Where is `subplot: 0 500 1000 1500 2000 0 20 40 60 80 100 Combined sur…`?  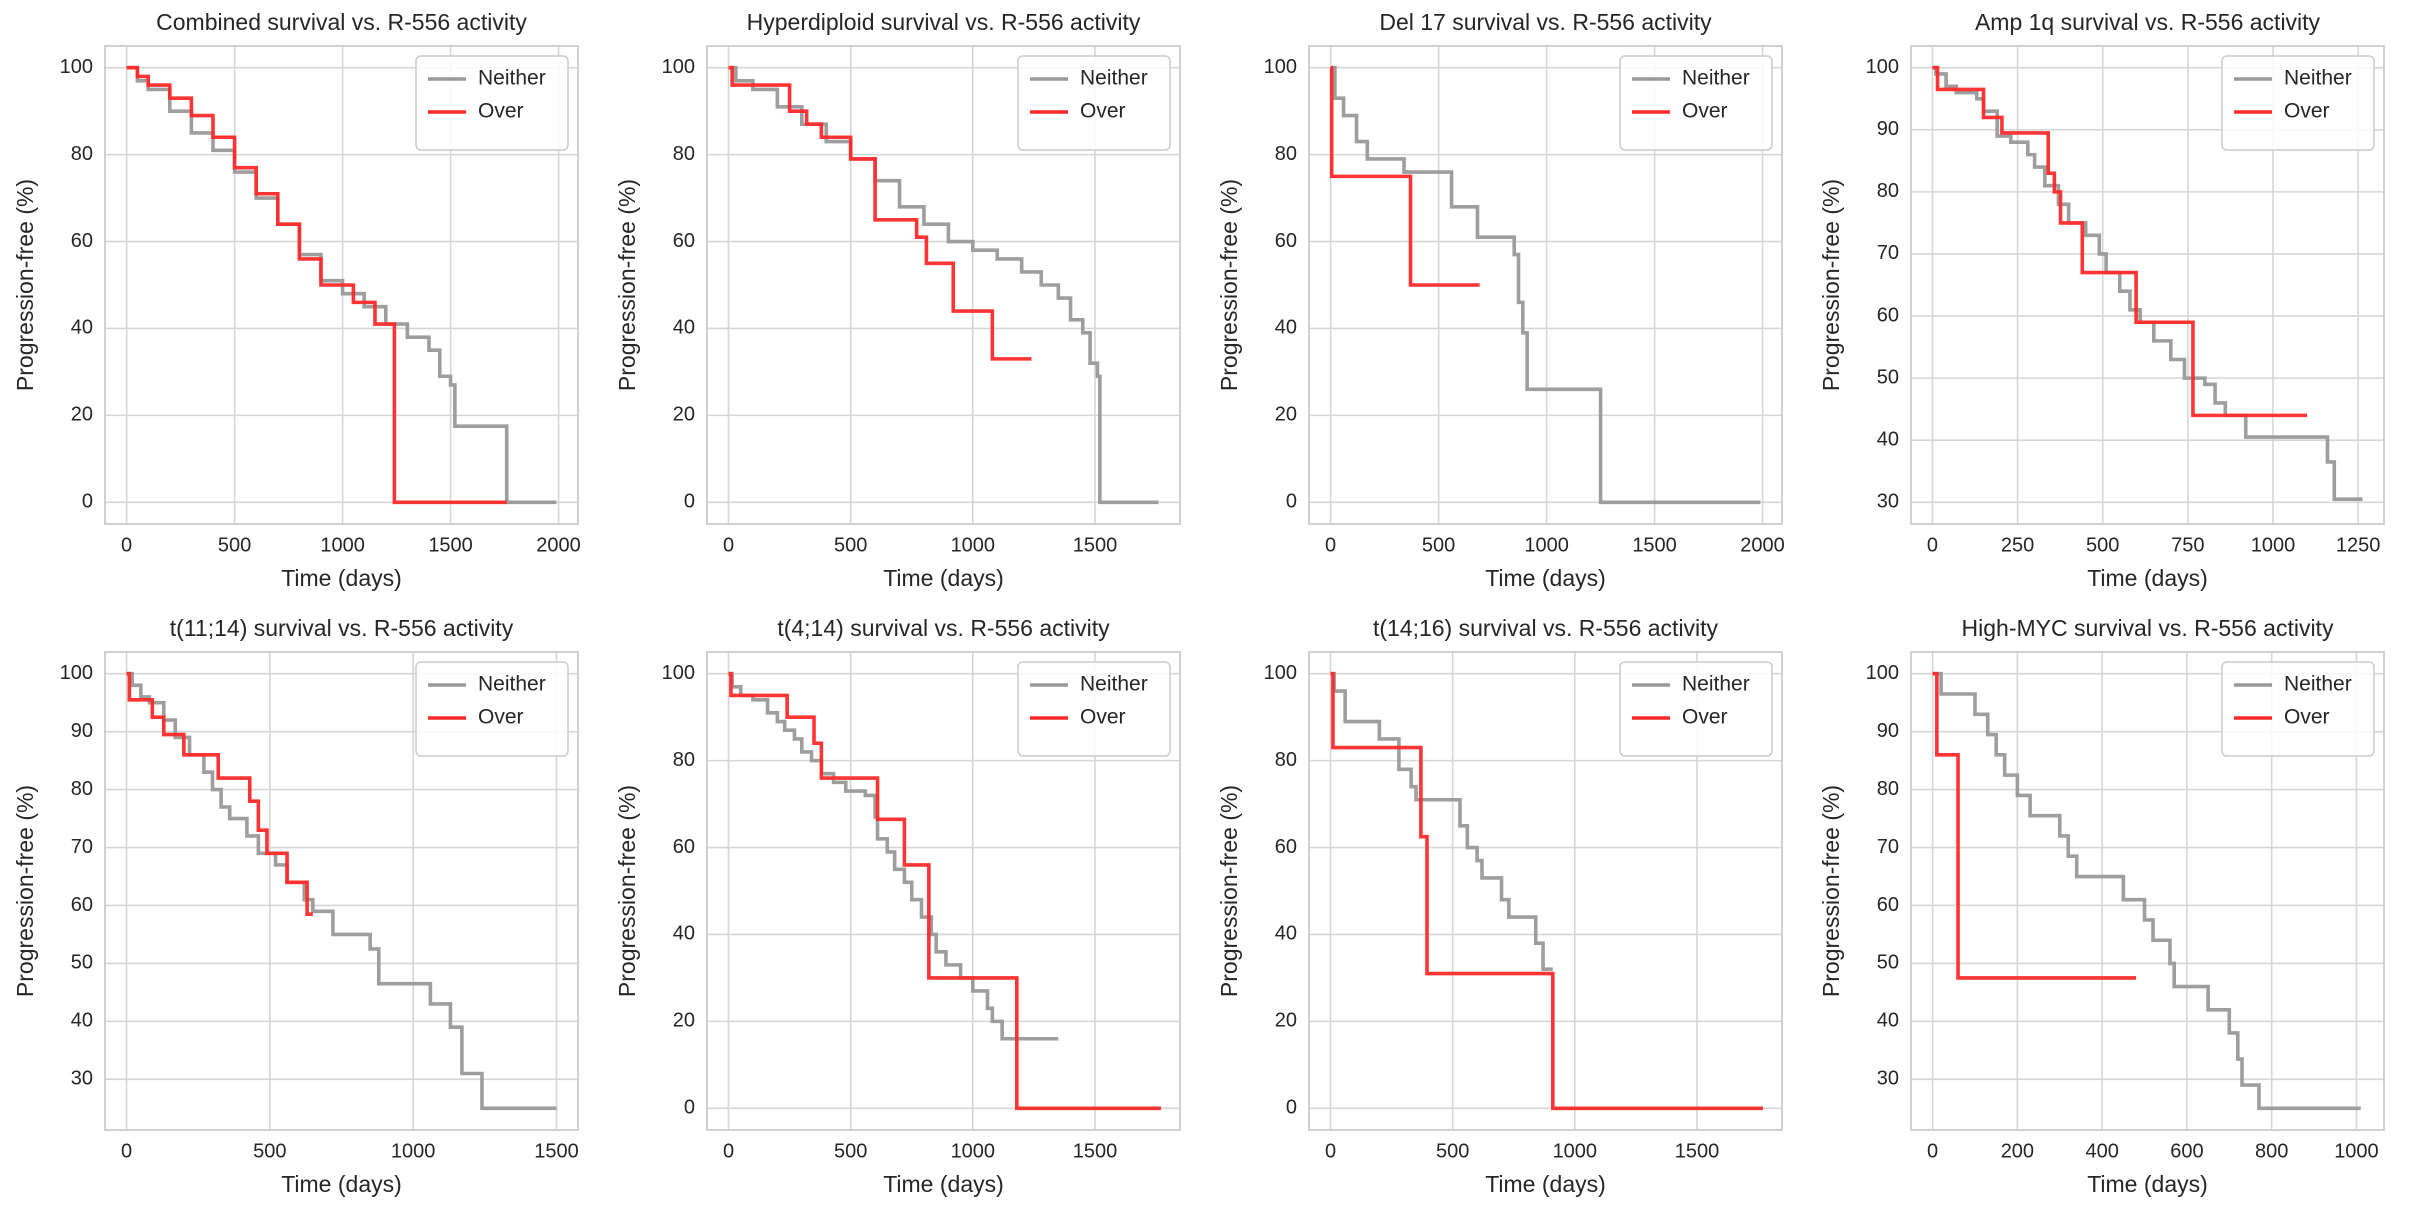
subplot: 0 500 1000 1500 2000 0 20 40 60 80 100 Combined sur… is located at coordinates (296, 300).